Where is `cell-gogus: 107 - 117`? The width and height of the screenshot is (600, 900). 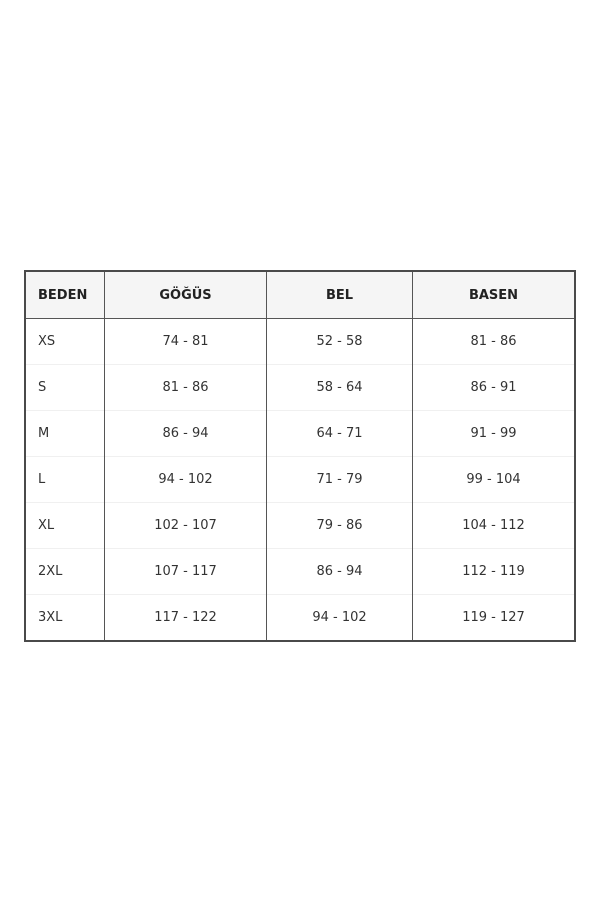 cell-gogus: 107 - 117 is located at coordinates (185, 571).